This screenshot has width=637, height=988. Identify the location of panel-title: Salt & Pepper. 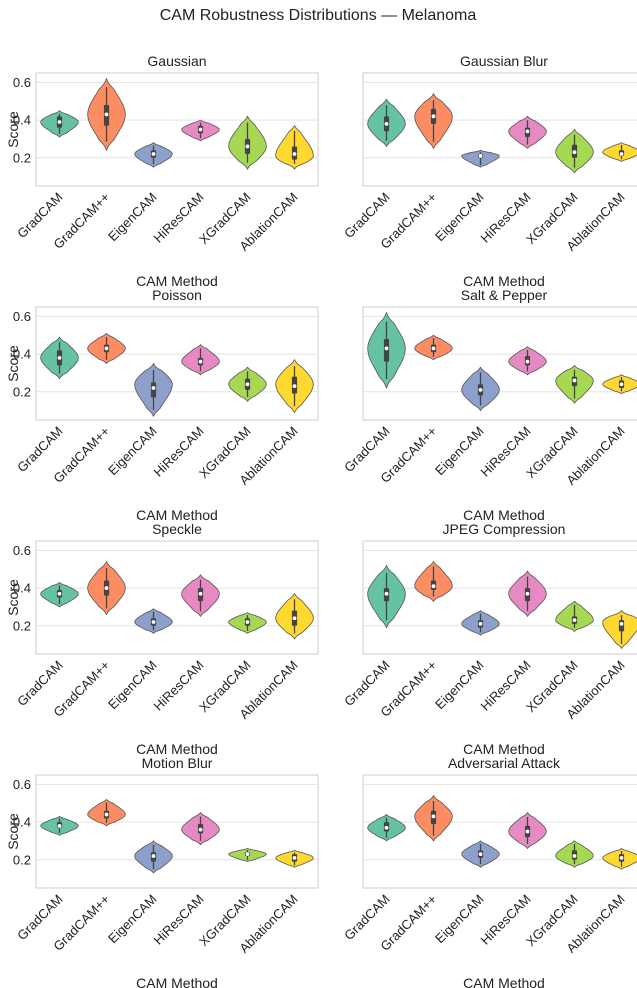
(504, 295).